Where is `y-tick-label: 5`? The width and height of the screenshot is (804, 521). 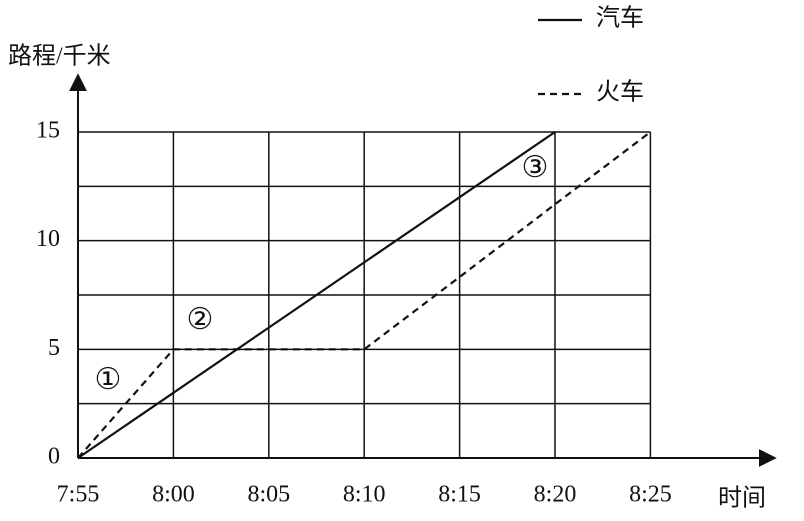 y-tick-label: 5 is located at coordinates (54, 348).